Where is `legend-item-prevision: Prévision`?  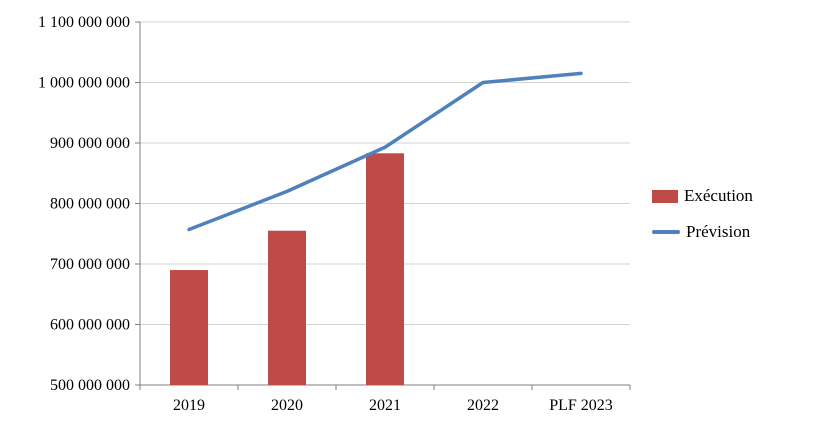
legend-item-prevision: Prévision is located at coordinates (702, 232).